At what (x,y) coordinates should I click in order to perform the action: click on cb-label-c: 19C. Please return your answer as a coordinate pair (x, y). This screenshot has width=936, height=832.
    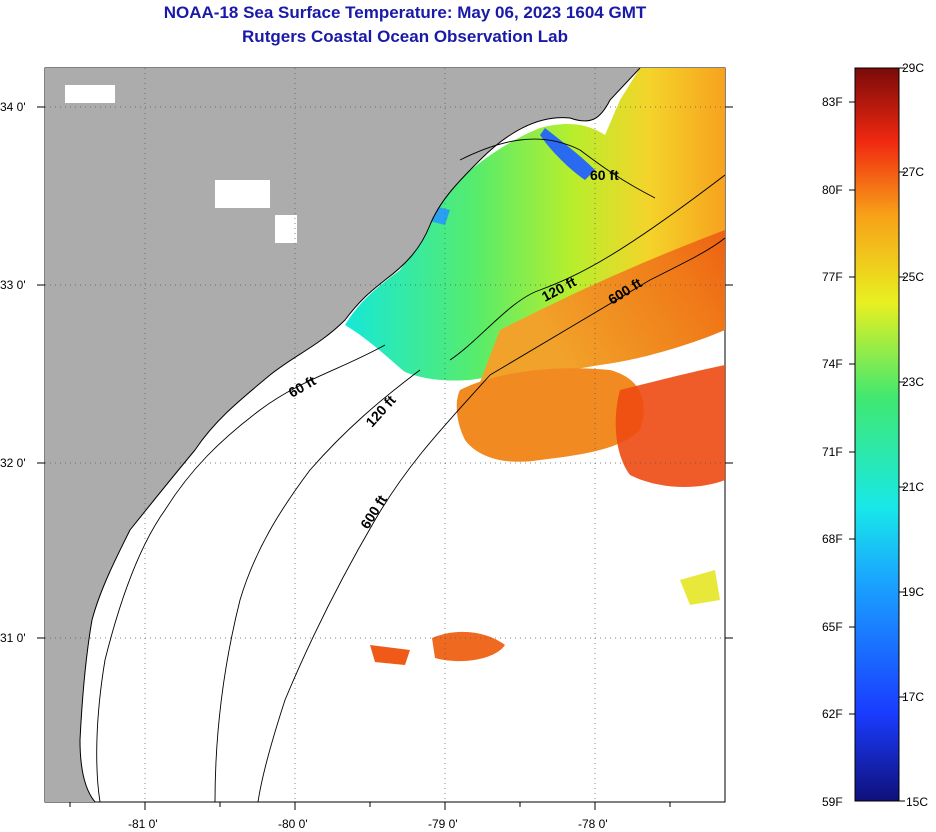
    Looking at the image, I should click on (913, 592).